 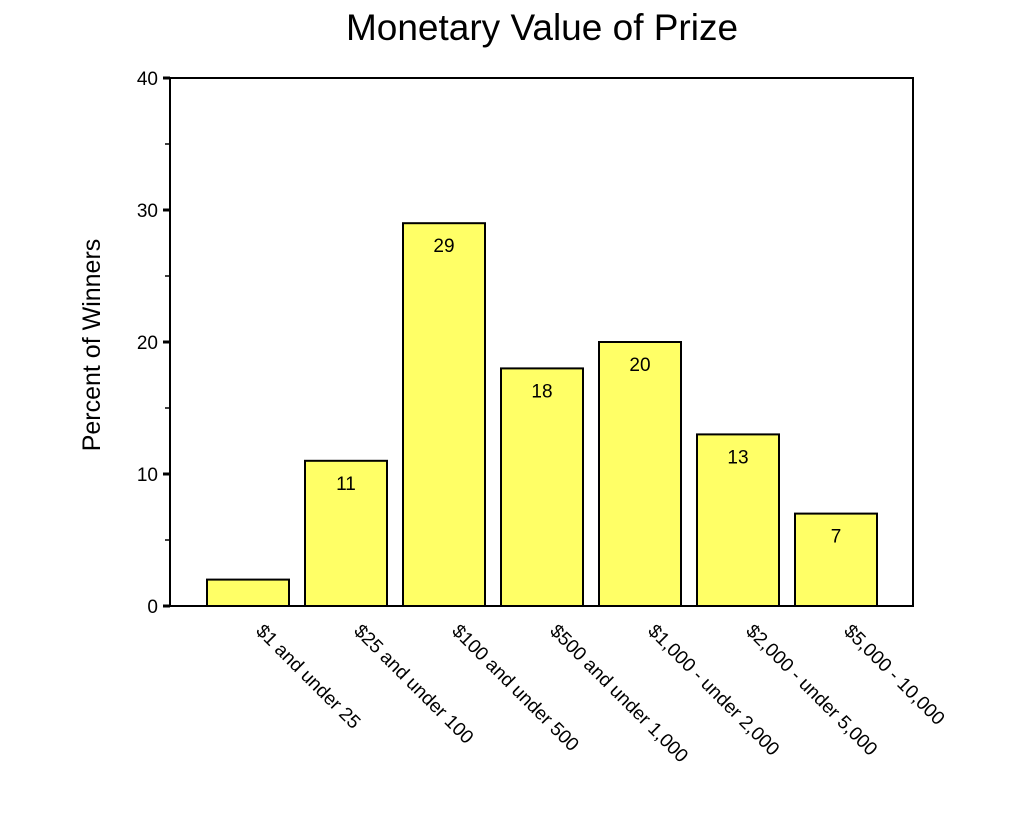 I want to click on y-axis-label: Percent of Winners, so click(x=92, y=345).